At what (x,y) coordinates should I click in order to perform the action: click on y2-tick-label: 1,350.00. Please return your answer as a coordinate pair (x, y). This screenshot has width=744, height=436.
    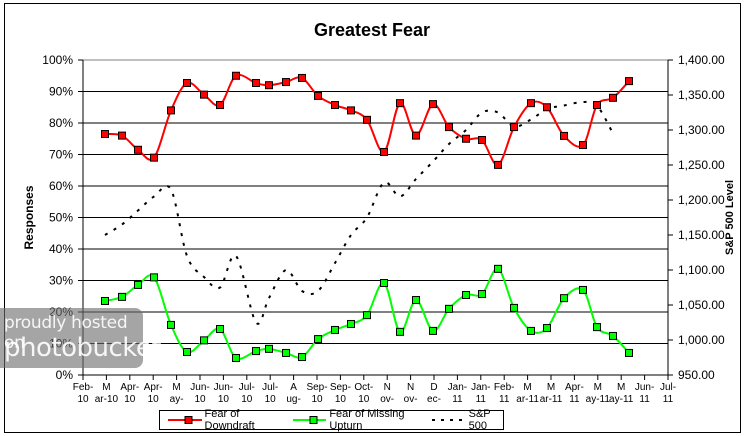
    Looking at the image, I should click on (701, 95).